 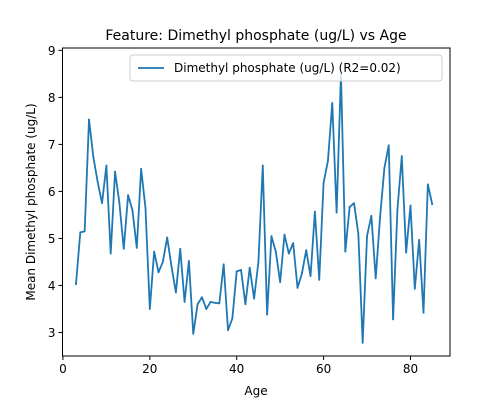 What do you see at coordinates (52, 145) in the screenshot?
I see `y-tick-label: 7` at bounding box center [52, 145].